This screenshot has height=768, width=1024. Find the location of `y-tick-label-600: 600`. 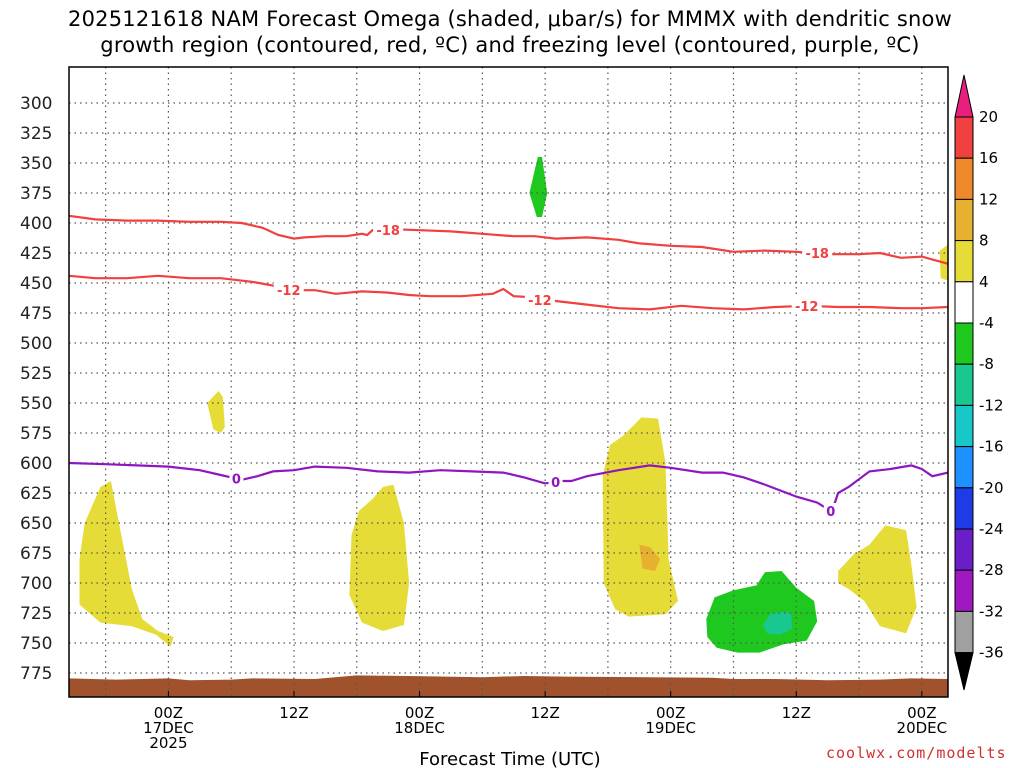

y-tick-label-600: 600 is located at coordinates (36, 464).